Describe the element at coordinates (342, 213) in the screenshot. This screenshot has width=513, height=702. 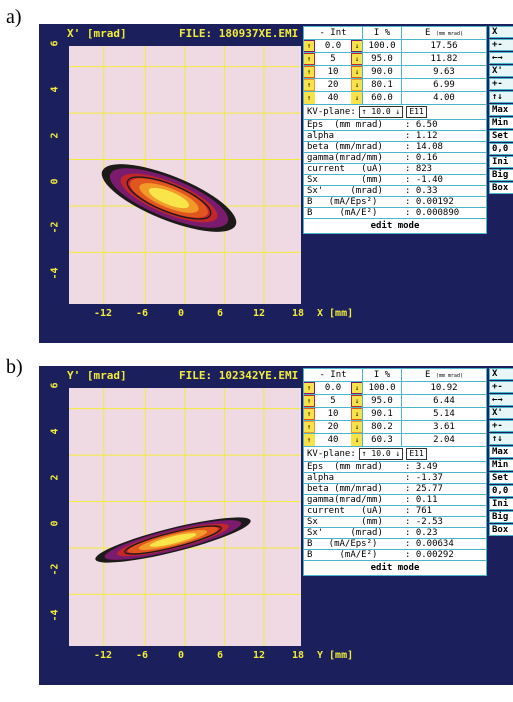
I see `parameter-label: B (mA/E²)` at that location.